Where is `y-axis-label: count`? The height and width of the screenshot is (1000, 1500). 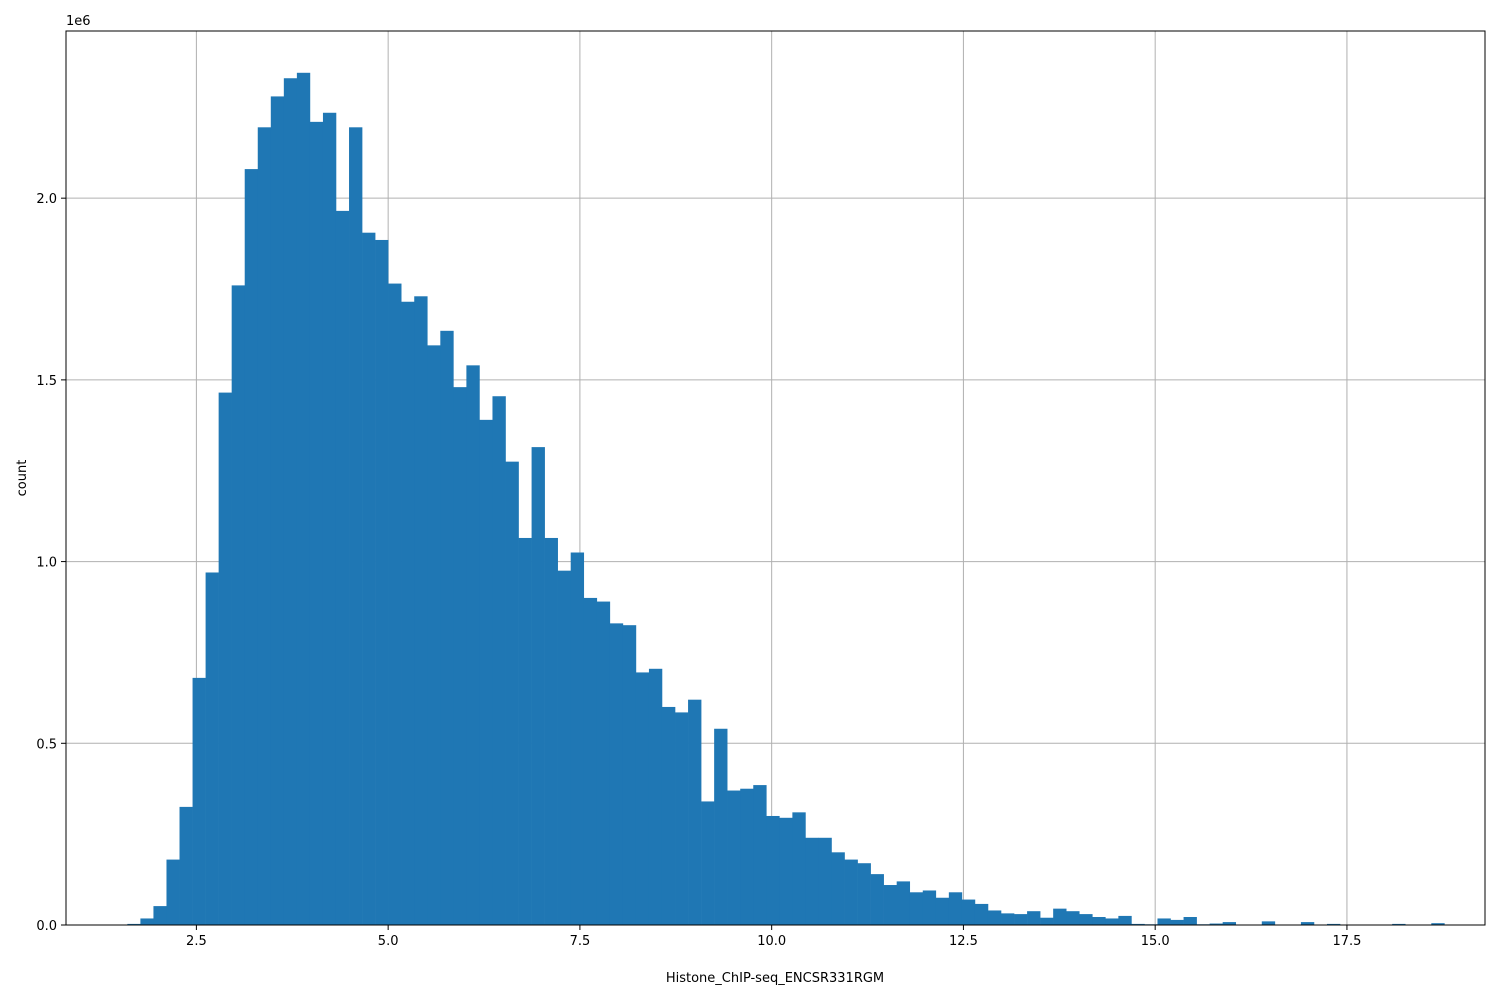
y-axis-label: count is located at coordinates (22, 478).